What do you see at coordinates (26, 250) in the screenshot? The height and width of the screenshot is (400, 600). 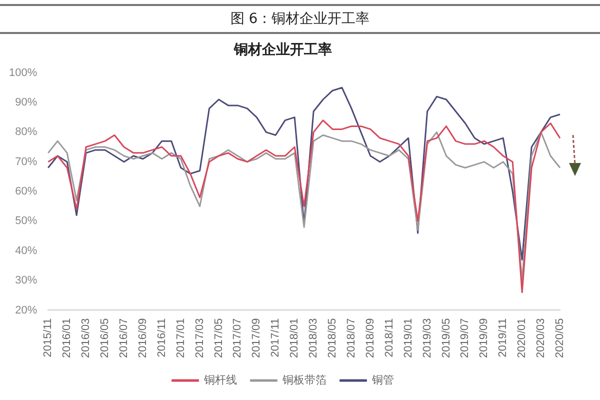 I see `y-tick-label: 40%` at bounding box center [26, 250].